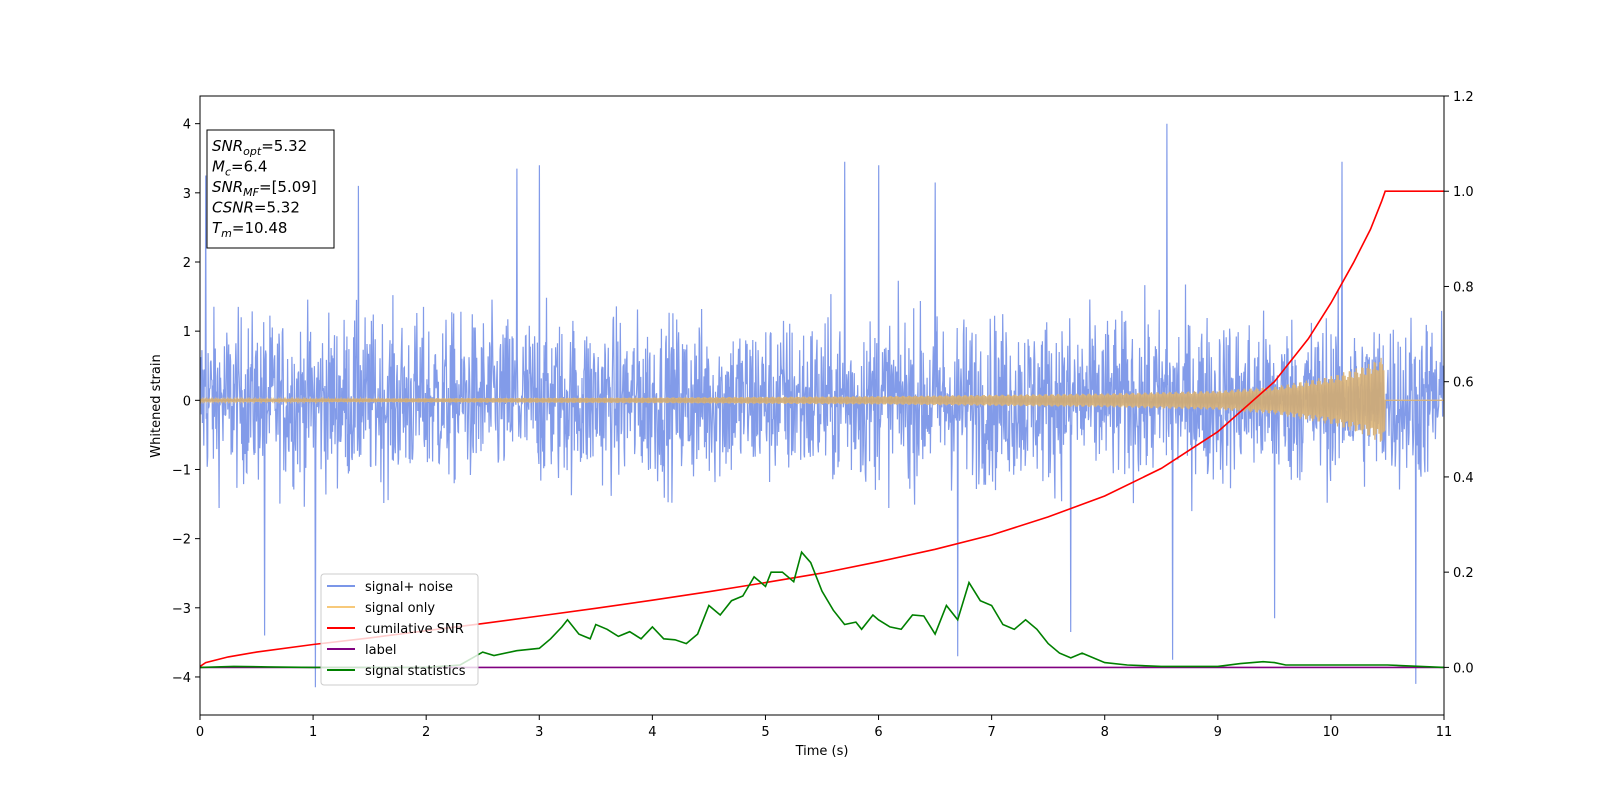 The image size is (1600, 804). What do you see at coordinates (1463, 478) in the screenshot?
I see `y-right-tick-label: 0.4` at bounding box center [1463, 478].